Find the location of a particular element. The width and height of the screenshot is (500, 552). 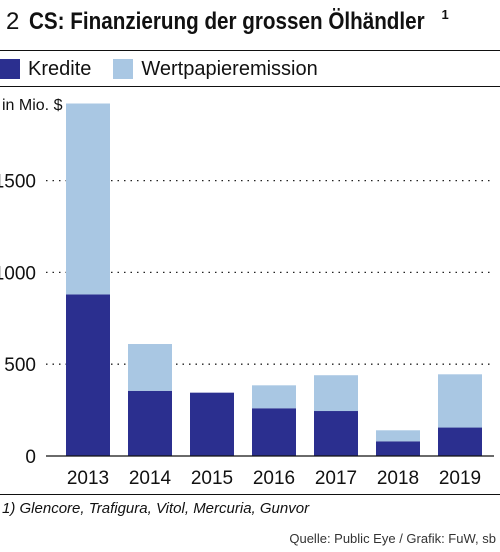

chart-number: 2 is located at coordinates (13, 21).